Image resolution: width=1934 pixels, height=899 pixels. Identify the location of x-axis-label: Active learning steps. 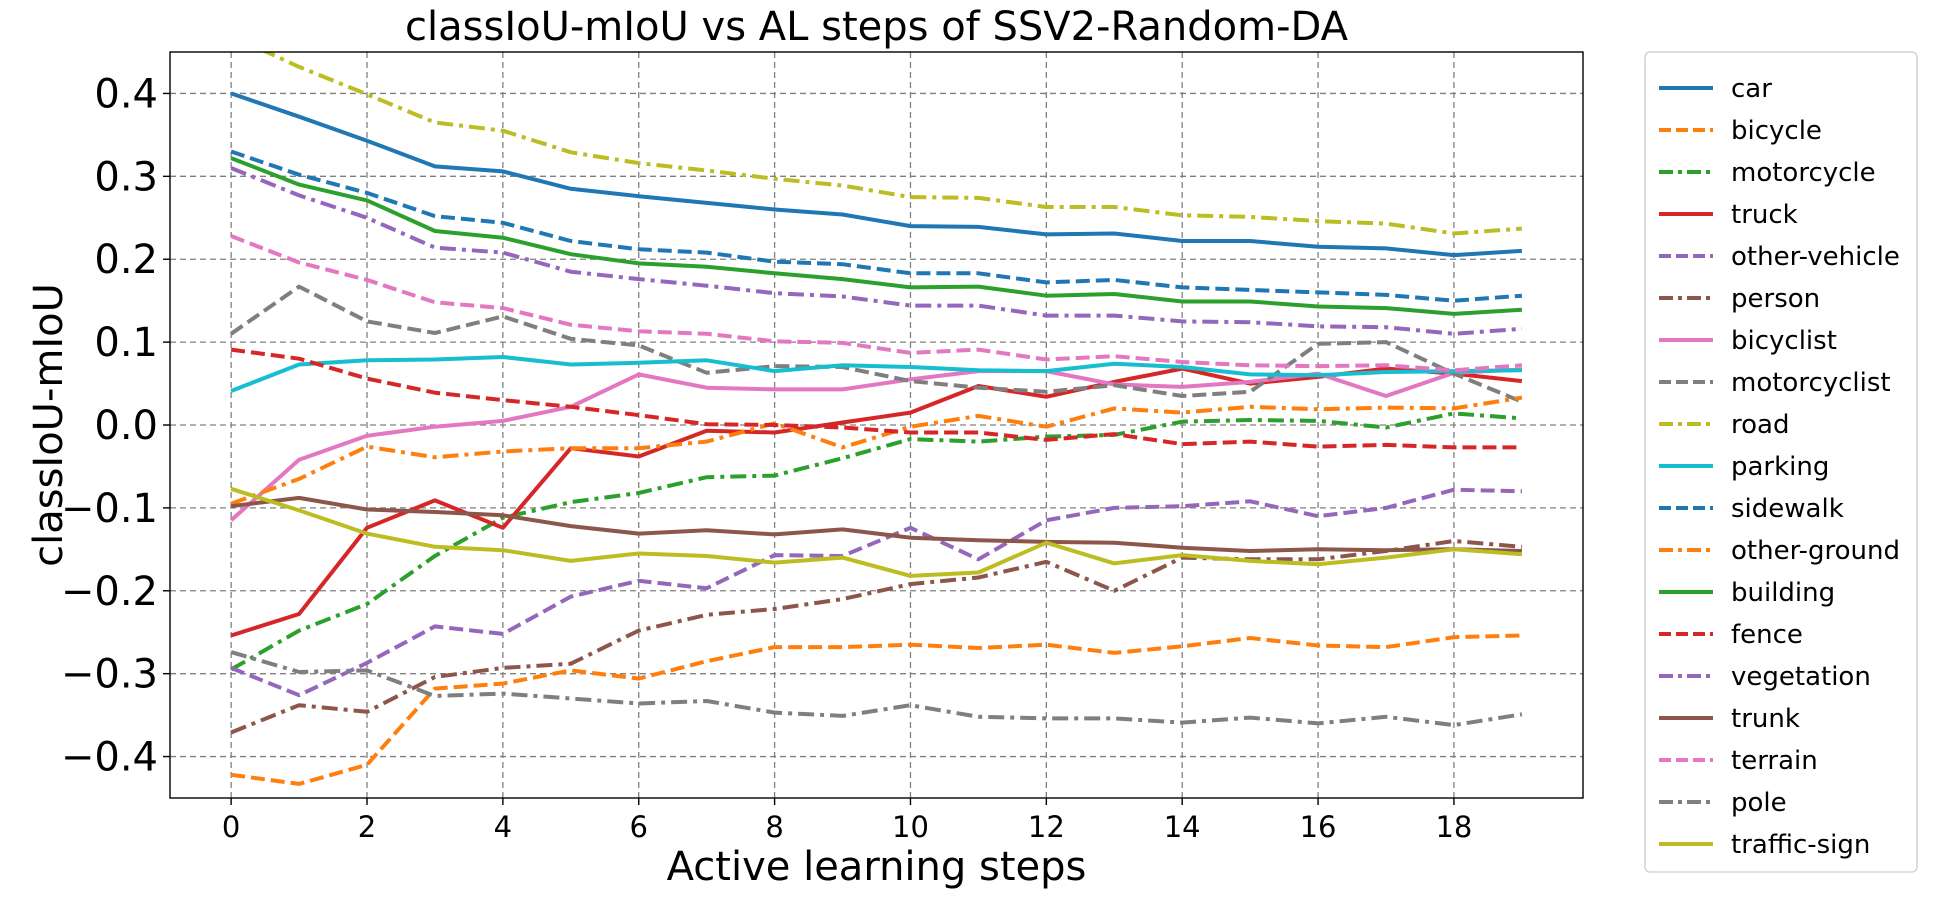
(877, 867).